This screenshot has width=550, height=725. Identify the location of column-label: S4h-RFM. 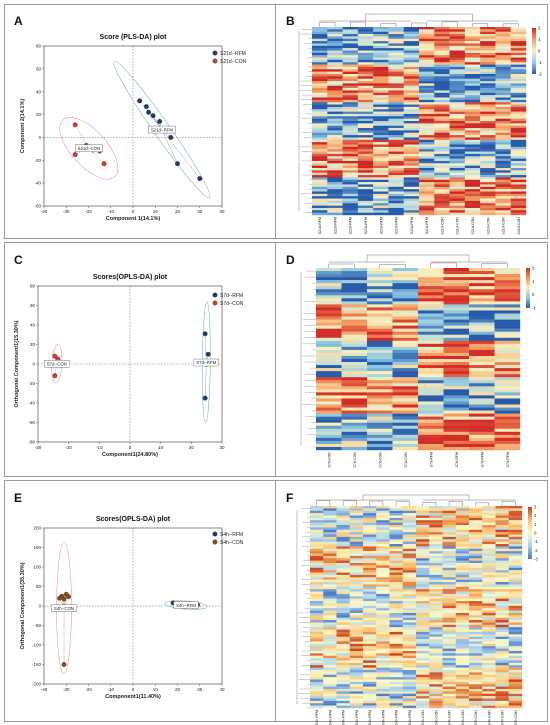
(410, 717).